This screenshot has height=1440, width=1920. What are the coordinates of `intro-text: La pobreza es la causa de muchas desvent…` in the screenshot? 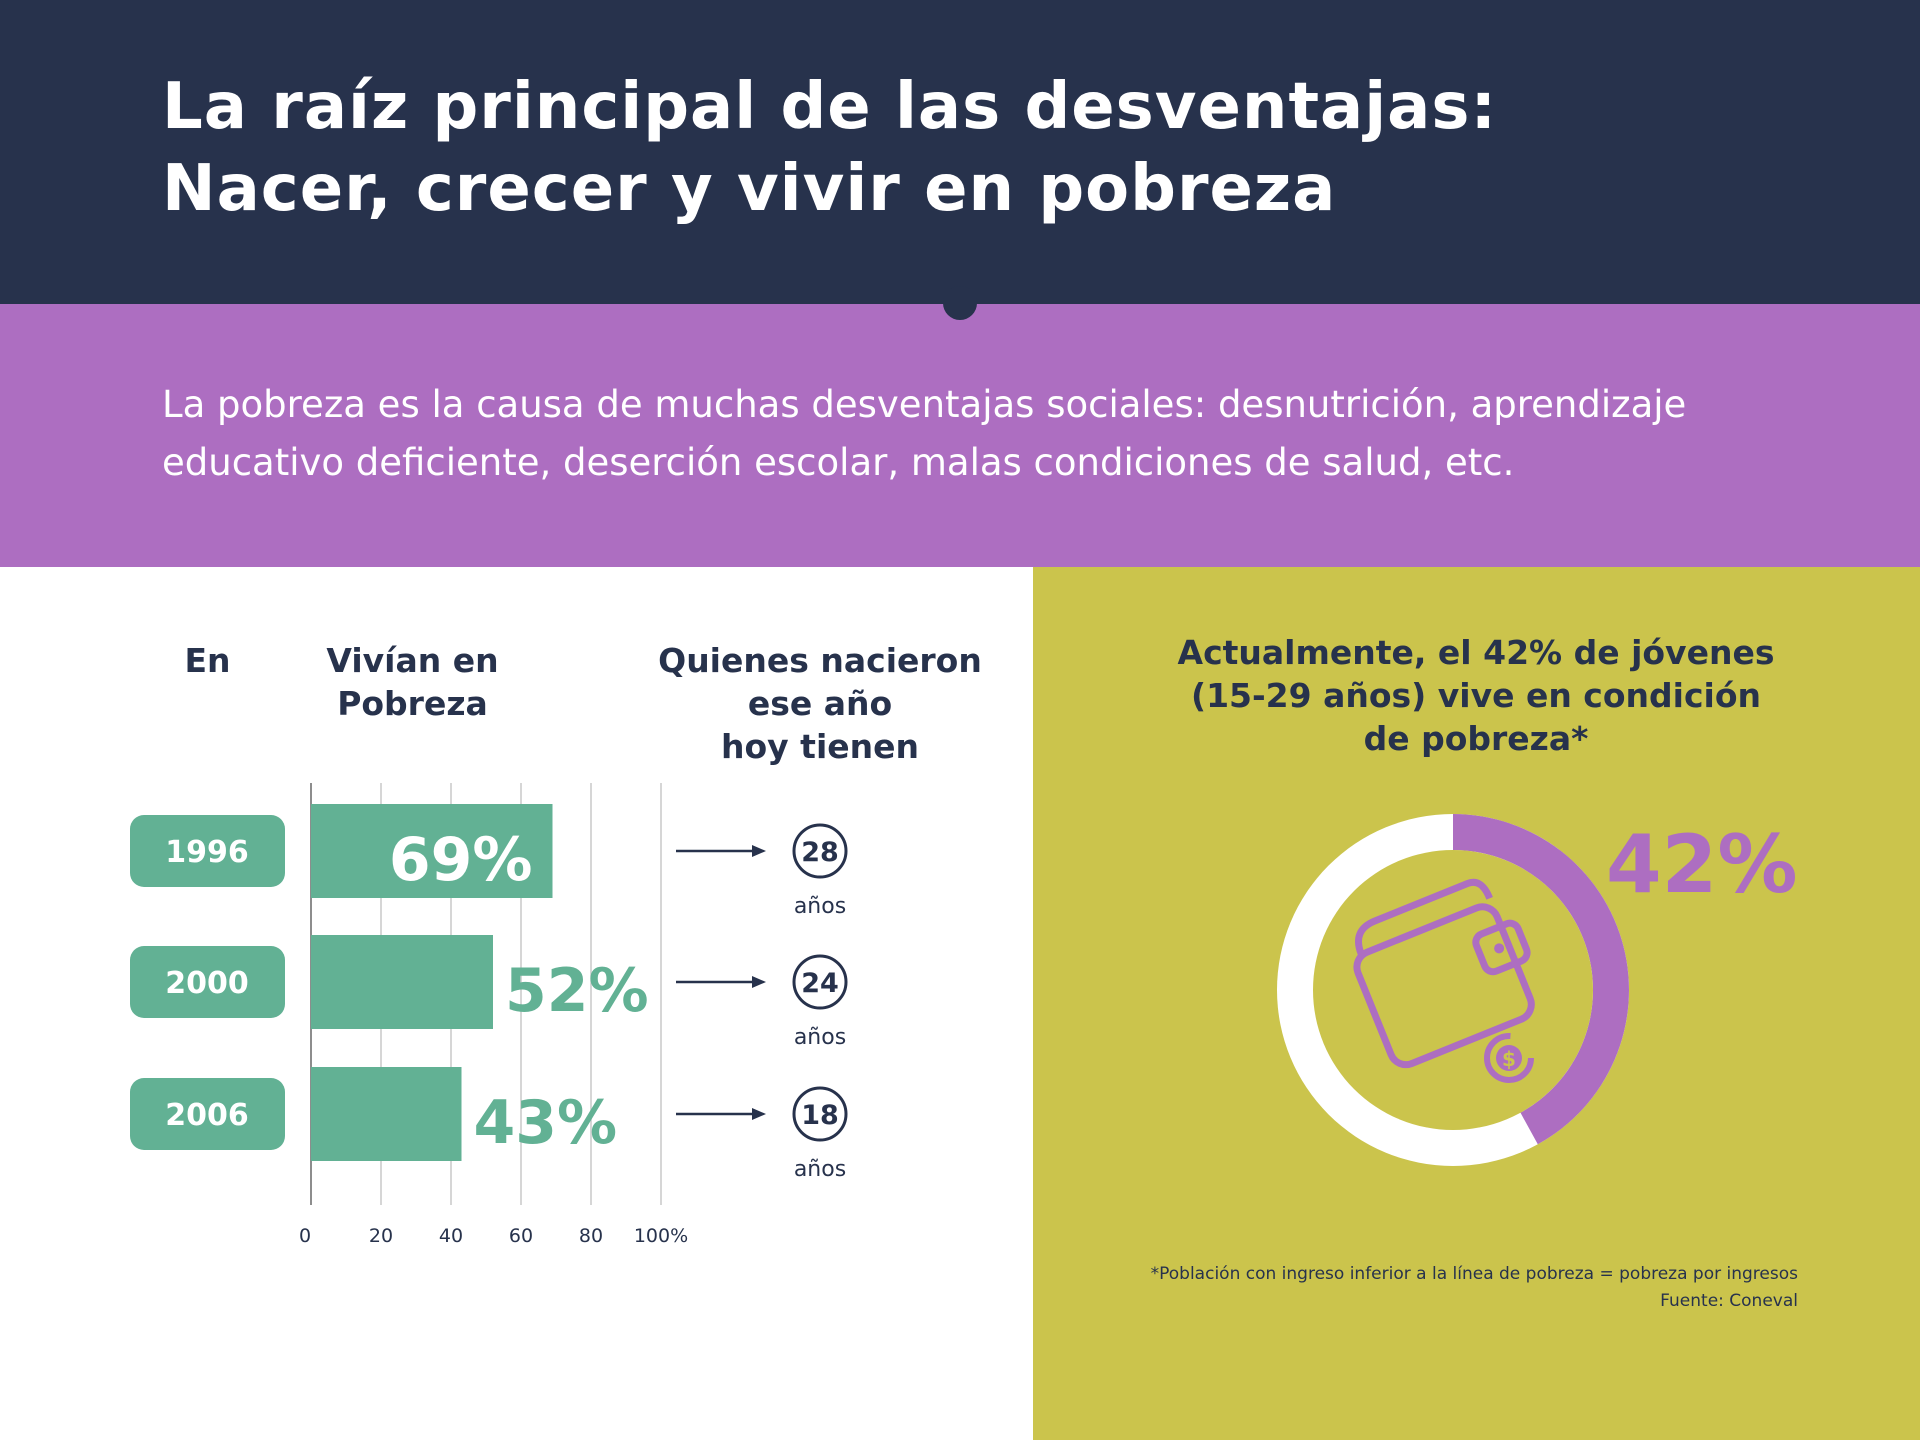 It's located at (924, 433).